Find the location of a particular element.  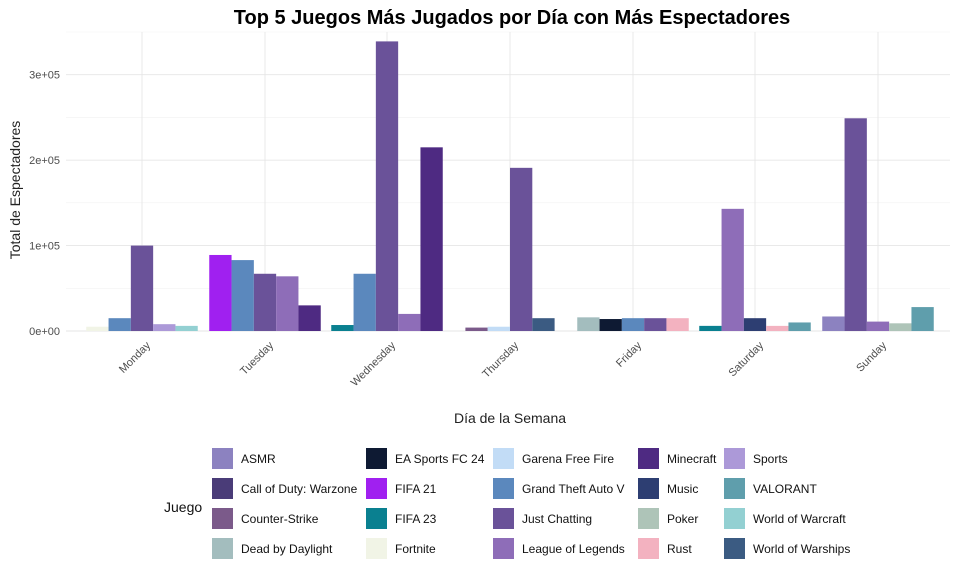

legend-label: VALORANT is located at coordinates (785, 489).